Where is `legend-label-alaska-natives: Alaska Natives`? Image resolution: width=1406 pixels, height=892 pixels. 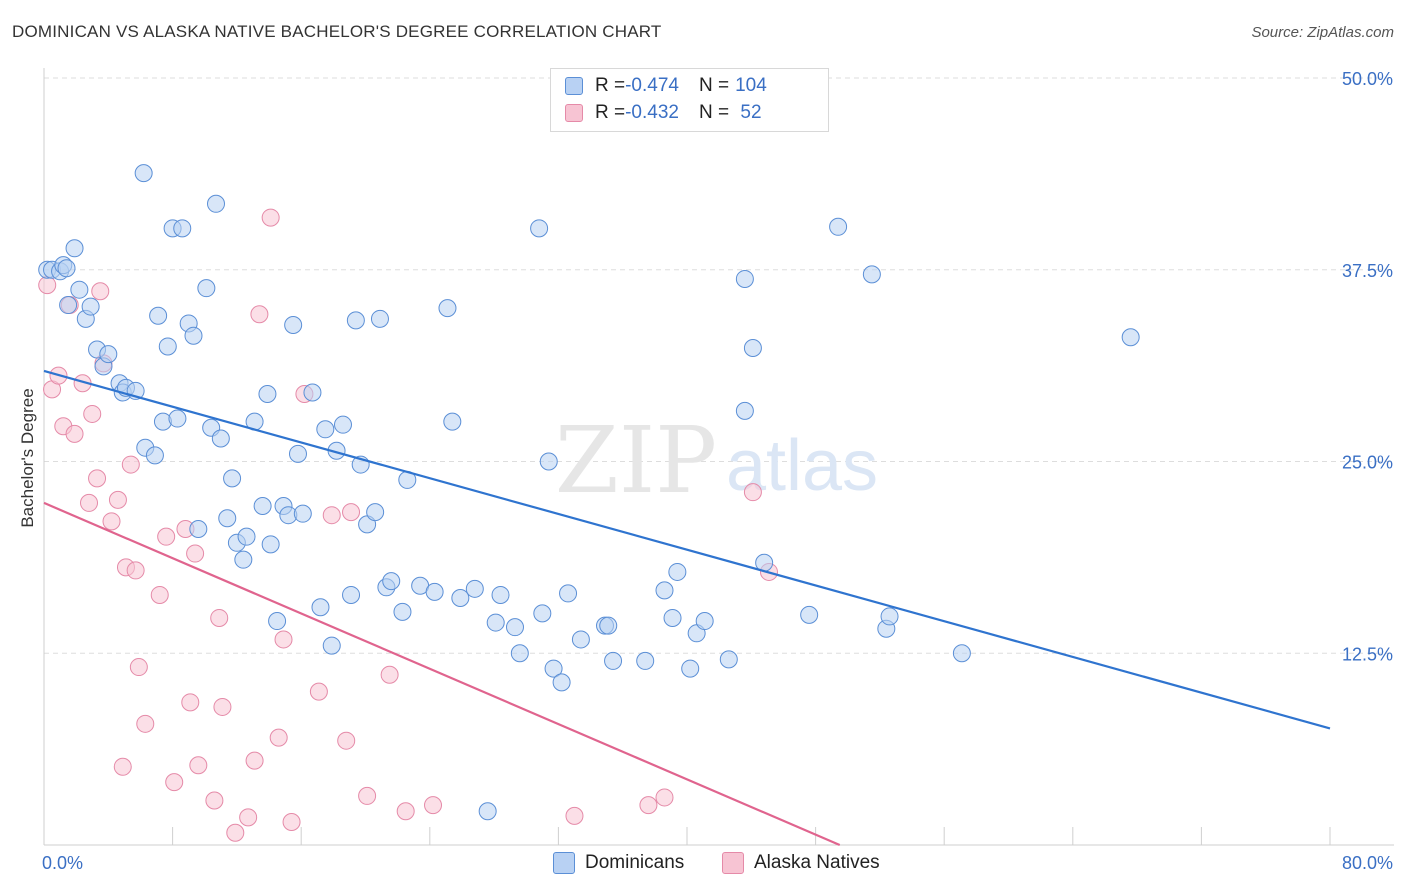 legend-label-alaska-natives: Alaska Natives is located at coordinates (817, 862).